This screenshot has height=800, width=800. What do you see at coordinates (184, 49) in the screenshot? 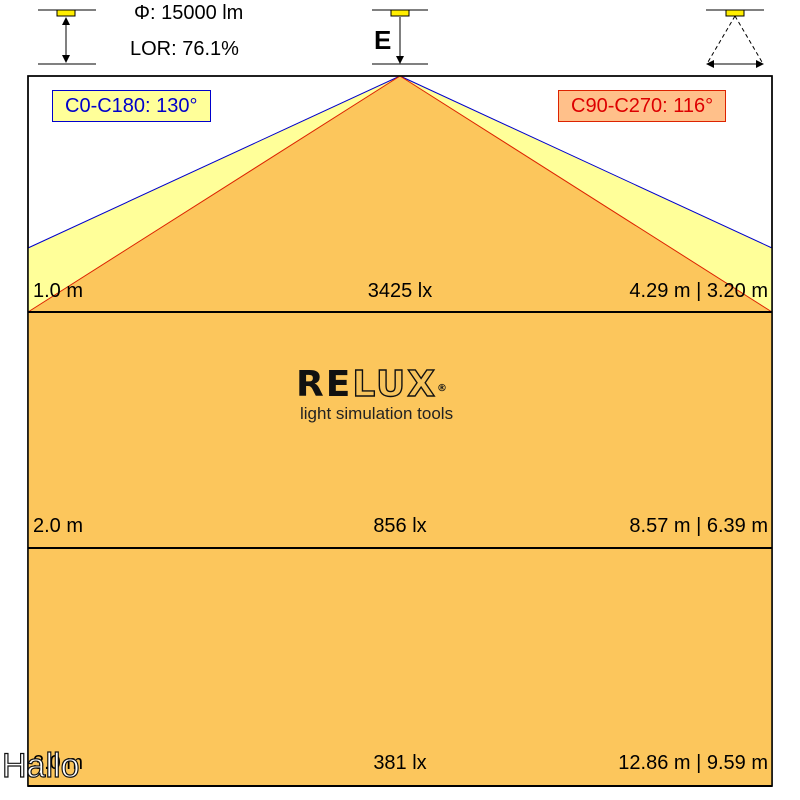
I see `lor-label: LOR: 76.1%` at bounding box center [184, 49].